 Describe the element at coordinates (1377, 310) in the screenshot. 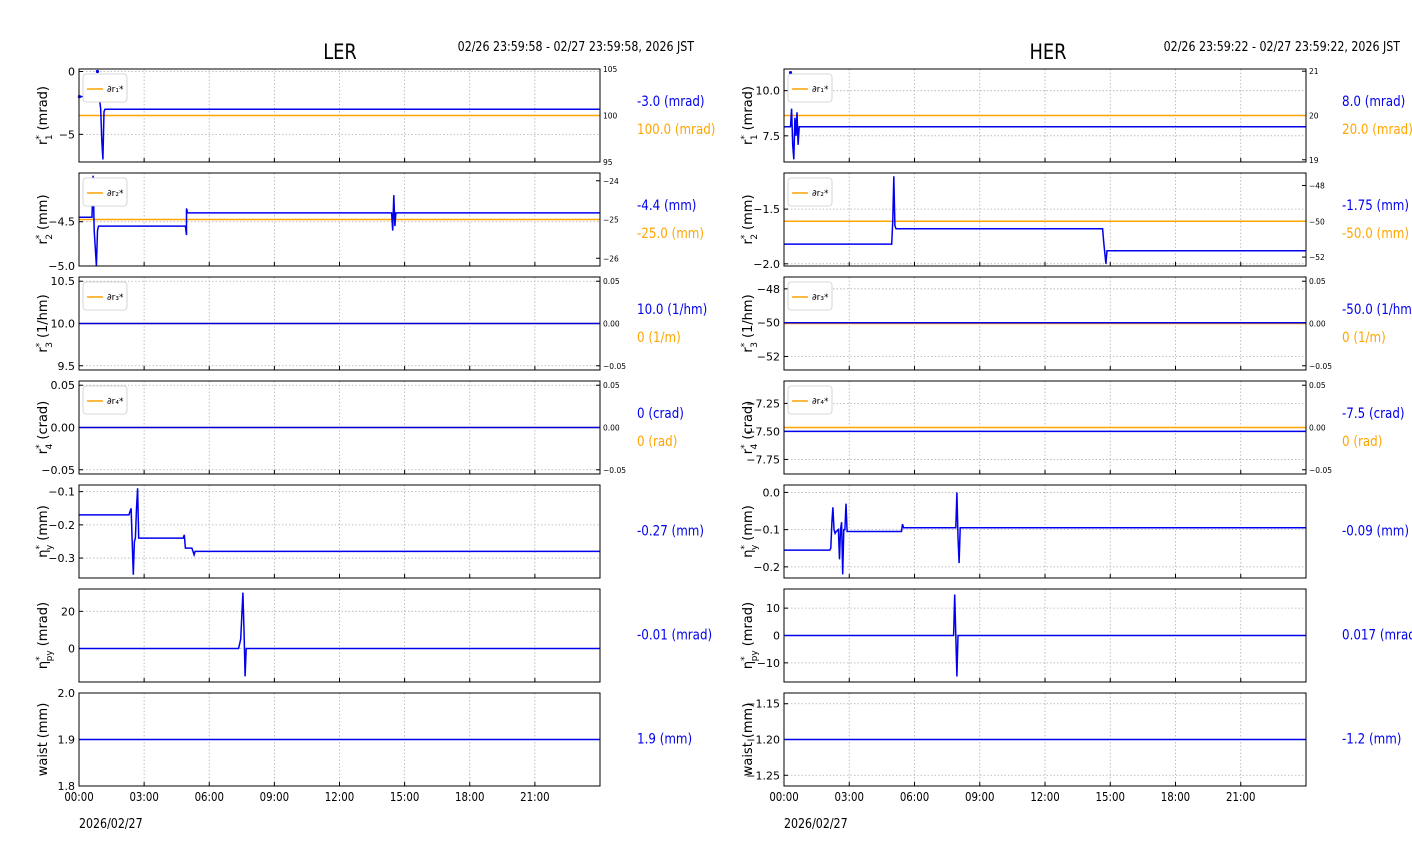

I see `current-value-label: -50.0 (1/hm)` at that location.